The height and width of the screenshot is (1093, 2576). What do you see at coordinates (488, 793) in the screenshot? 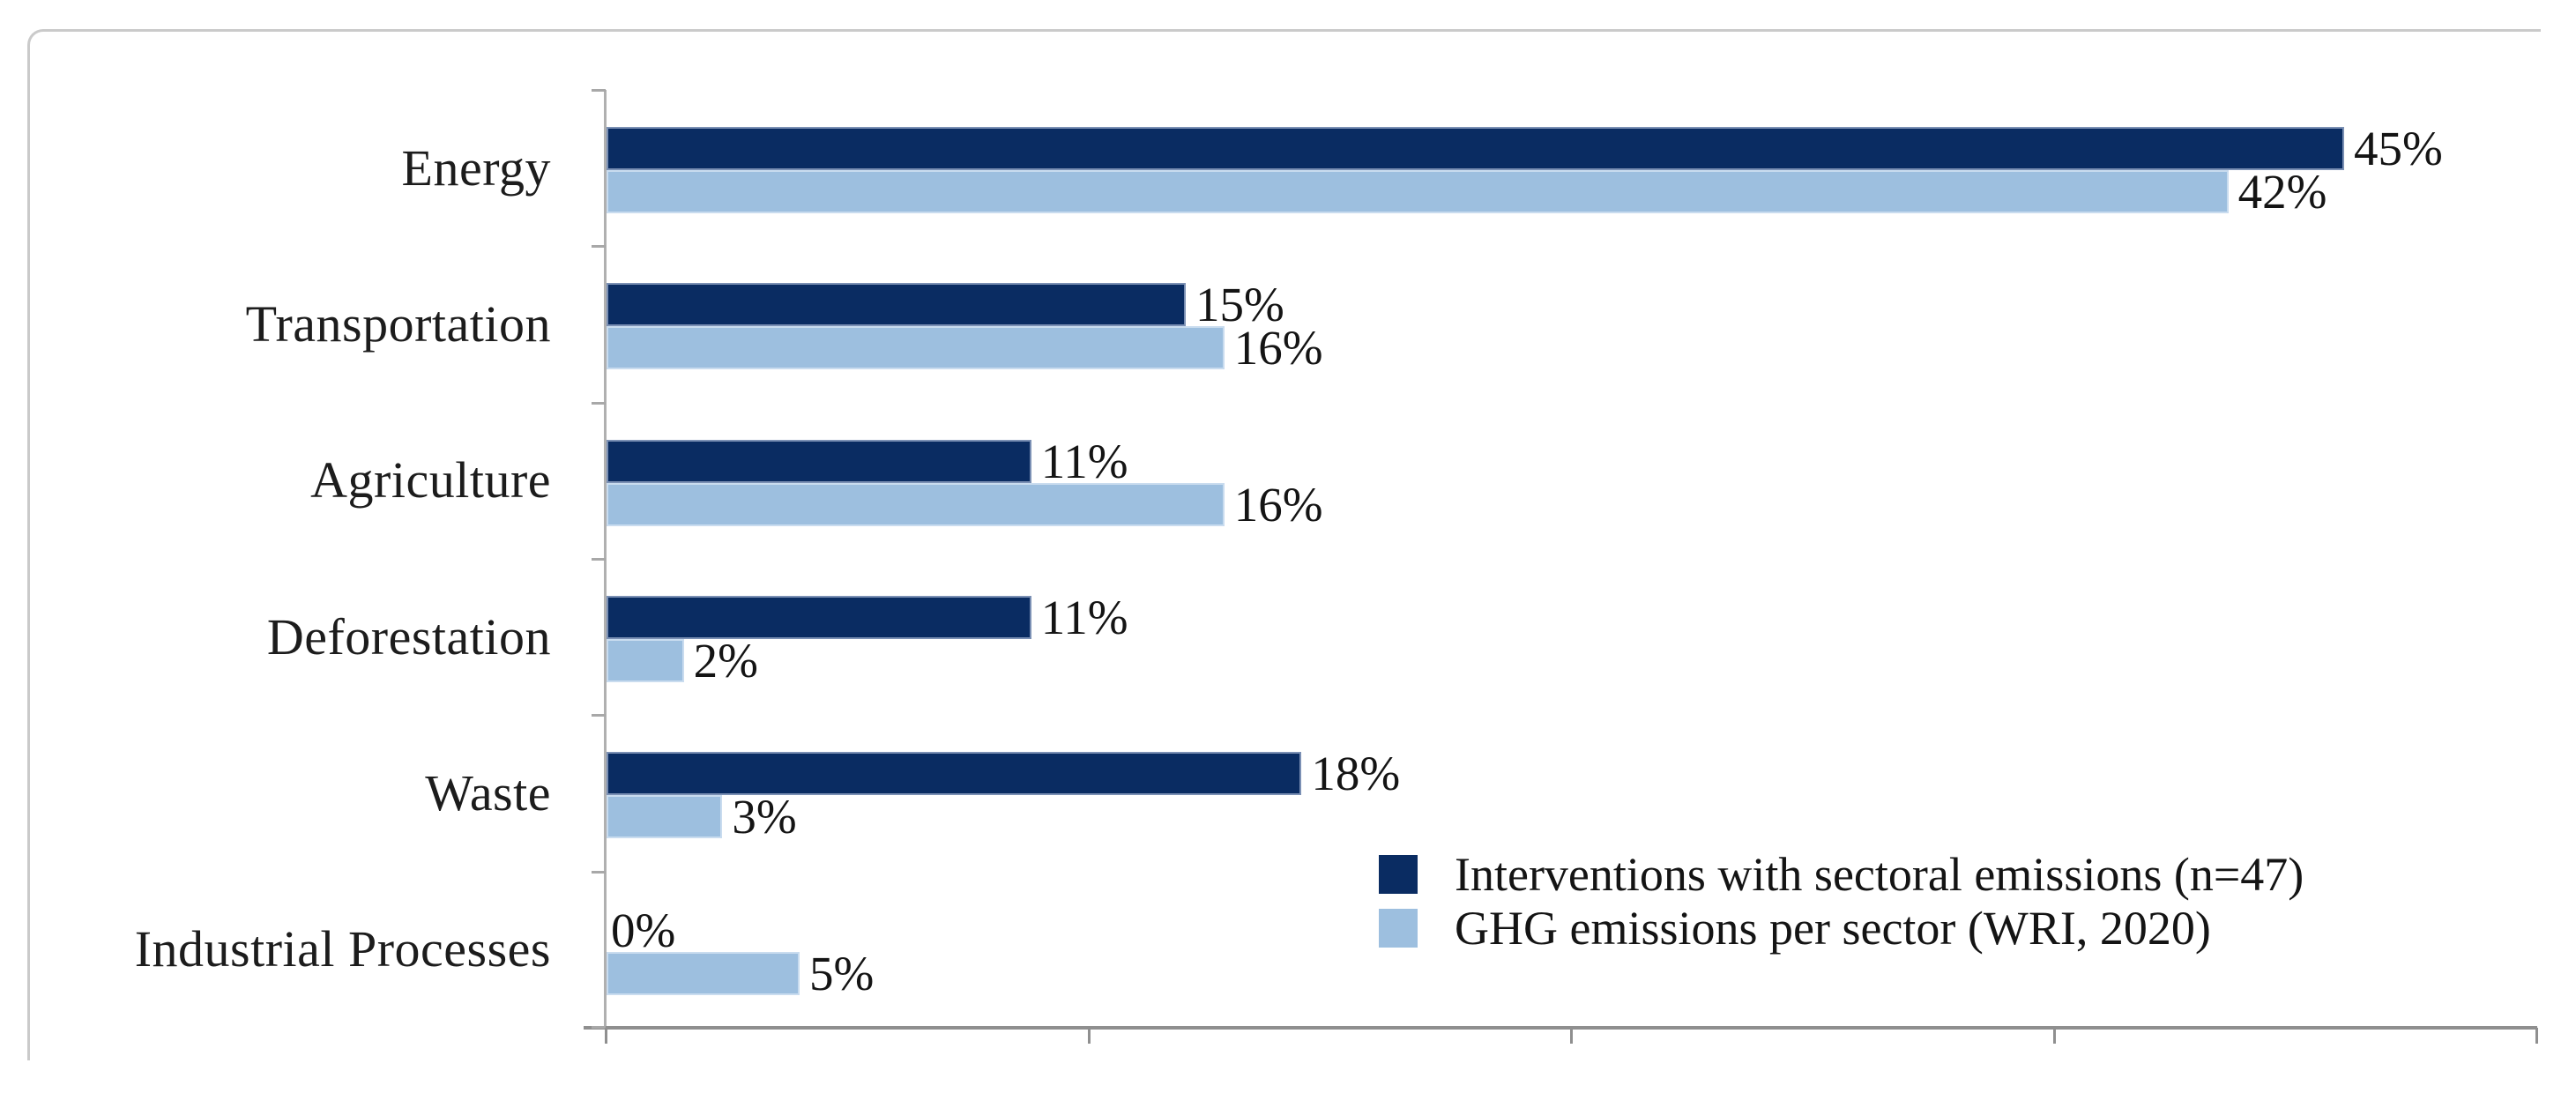
I see `category-label-waste: Waste` at bounding box center [488, 793].